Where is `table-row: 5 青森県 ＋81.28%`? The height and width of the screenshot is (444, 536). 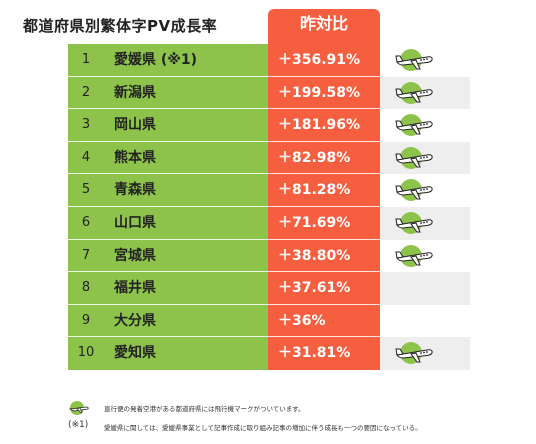
table-row: 5 青森県 ＋81.28% is located at coordinates (269, 190).